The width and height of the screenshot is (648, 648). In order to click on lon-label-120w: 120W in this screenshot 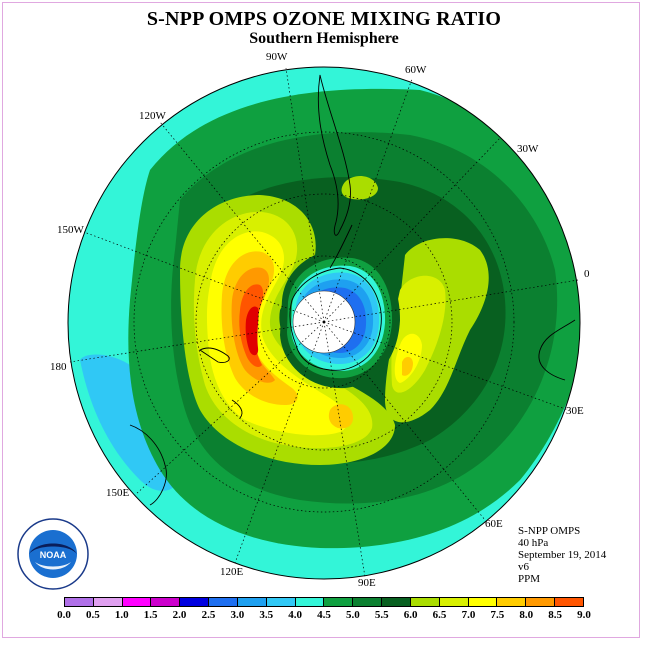, I will do `click(152, 116)`.